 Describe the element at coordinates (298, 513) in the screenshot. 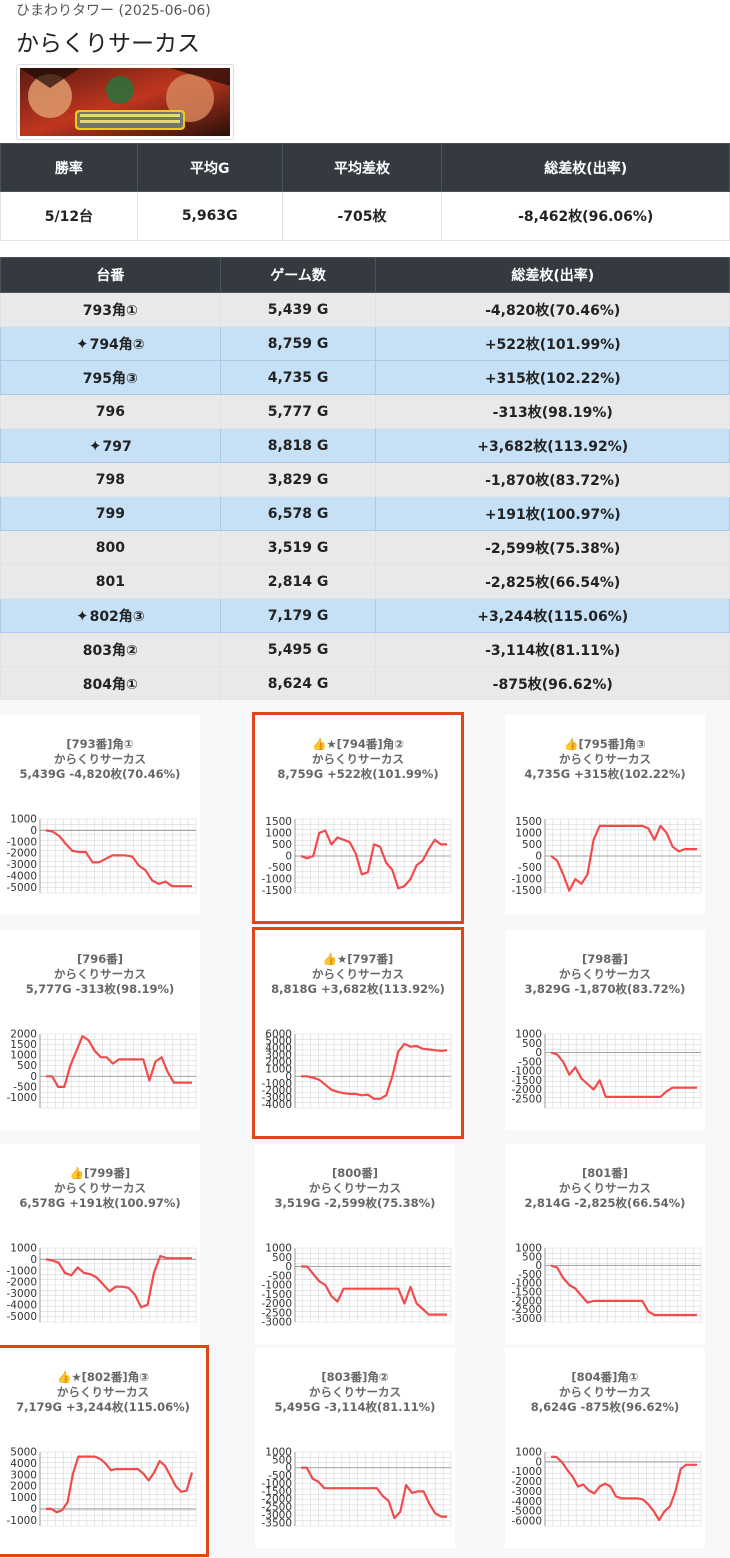

I see `machine-games: 6,578 G` at that location.